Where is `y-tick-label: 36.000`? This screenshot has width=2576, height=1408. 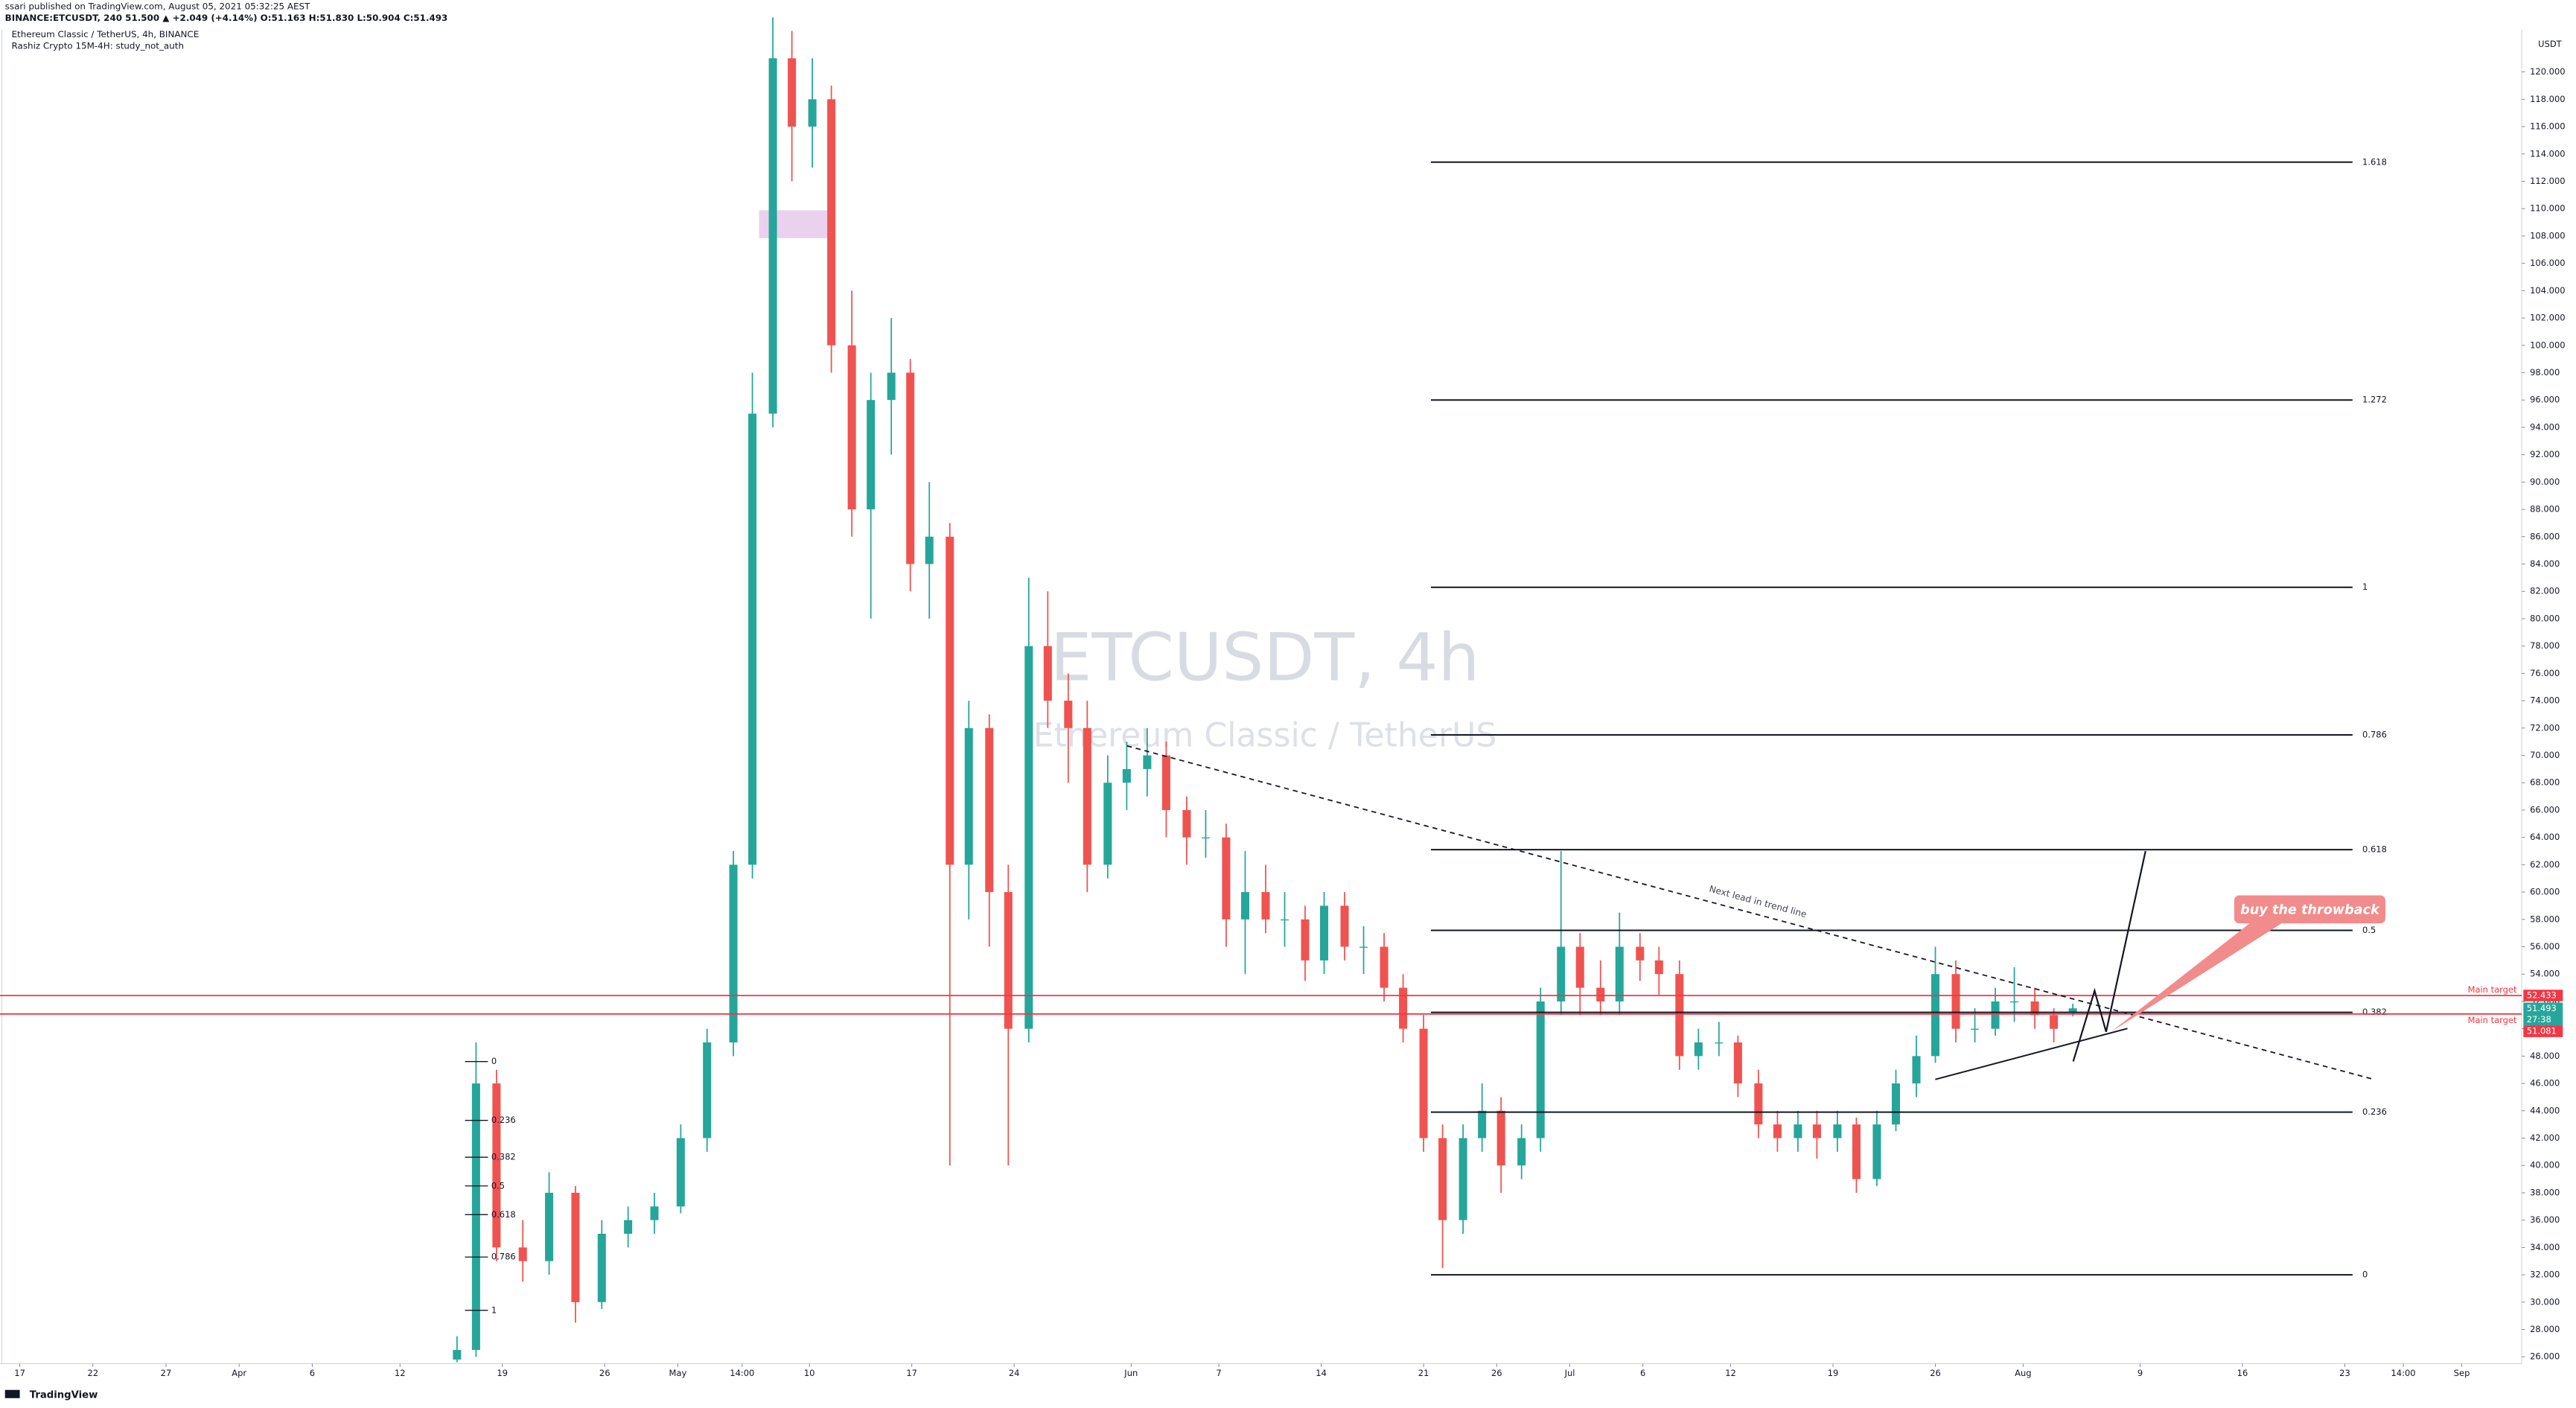
y-tick-label: 36.000 is located at coordinates (2545, 1219).